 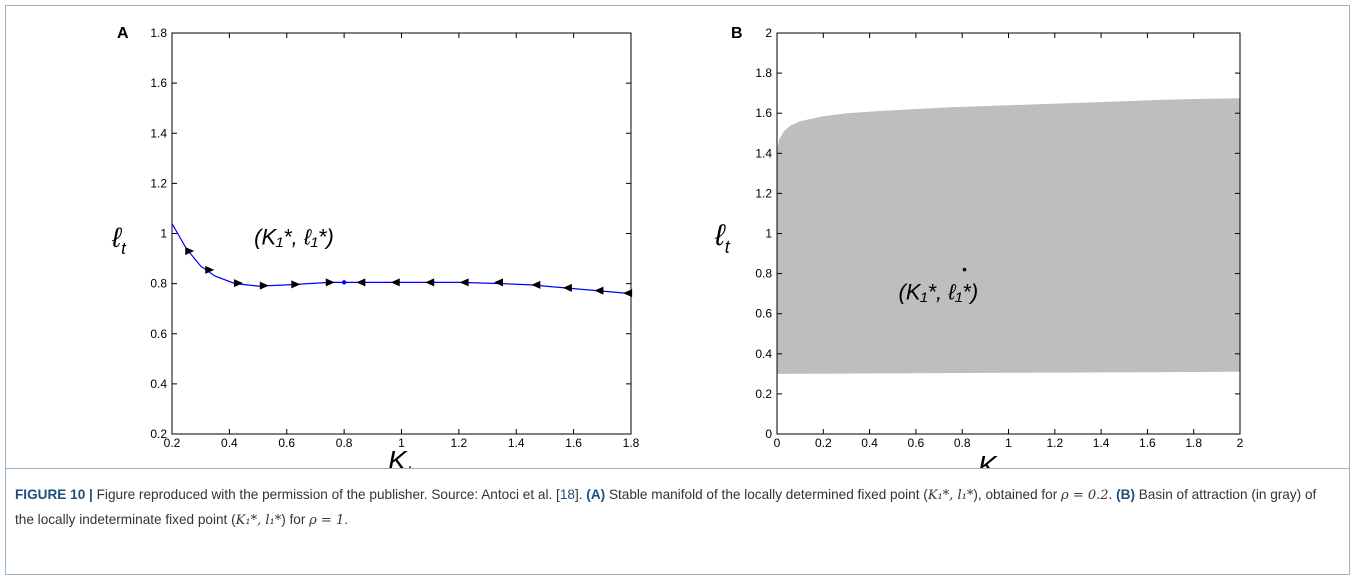 I want to click on chart-a-fixed-point, so click(x=344, y=282).